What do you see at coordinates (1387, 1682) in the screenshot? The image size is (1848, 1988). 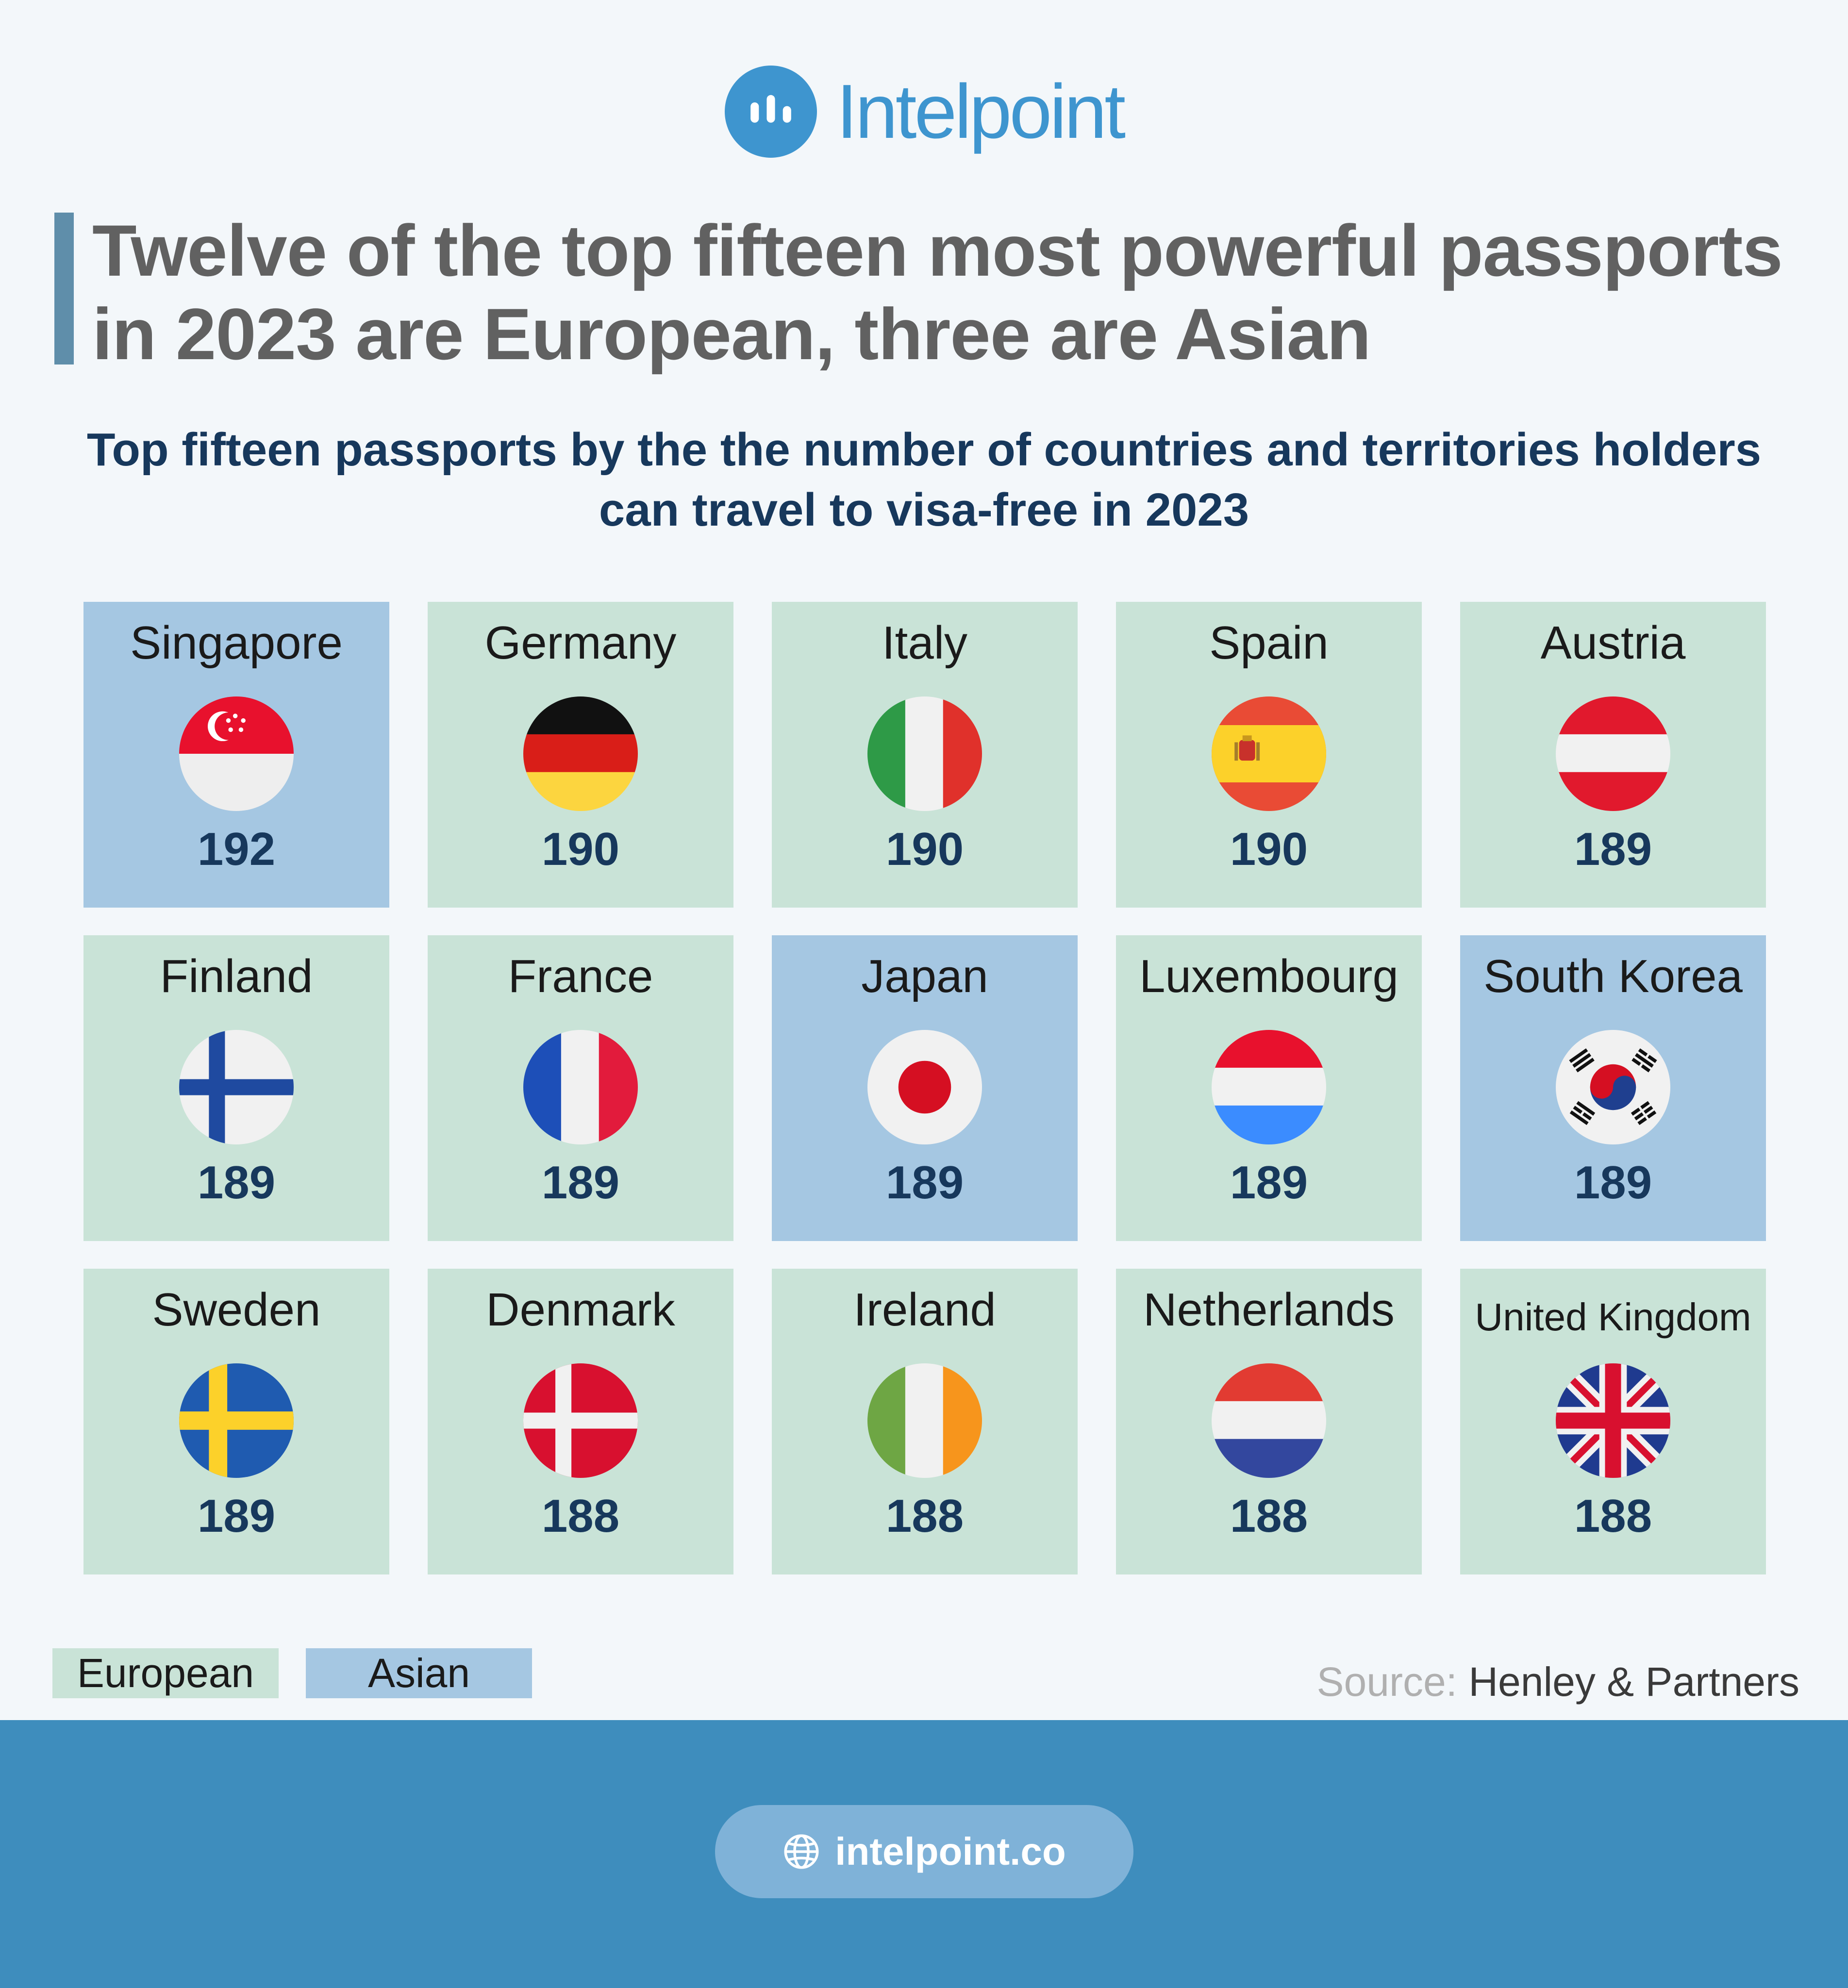 I see `source-label: Source:` at bounding box center [1387, 1682].